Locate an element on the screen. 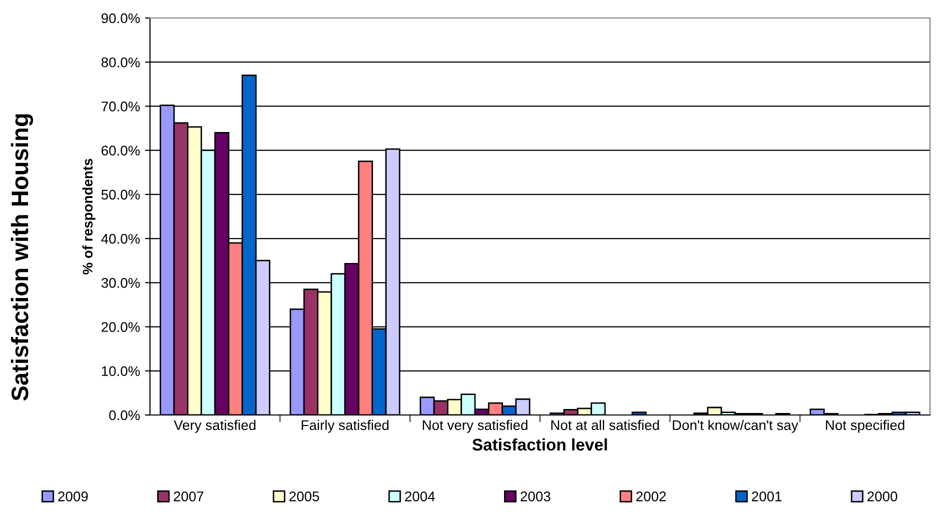 This screenshot has width=940, height=514. legend-label: 2001 is located at coordinates (767, 496).